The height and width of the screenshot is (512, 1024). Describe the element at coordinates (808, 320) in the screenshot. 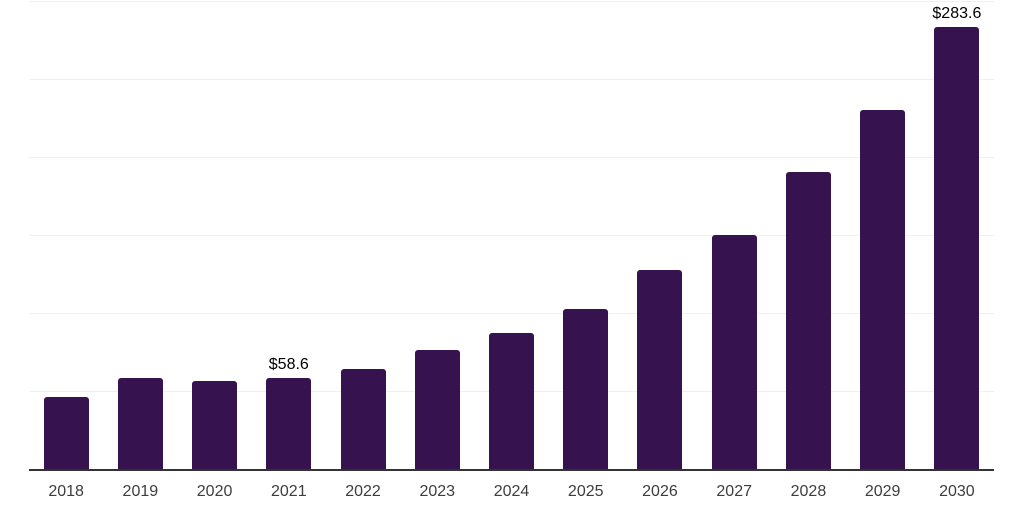

I see `bar-2028` at that location.